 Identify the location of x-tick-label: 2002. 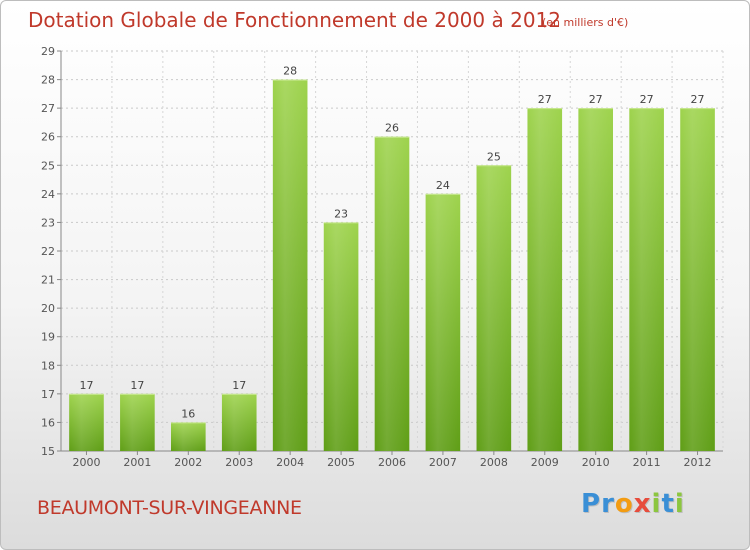
(188, 462).